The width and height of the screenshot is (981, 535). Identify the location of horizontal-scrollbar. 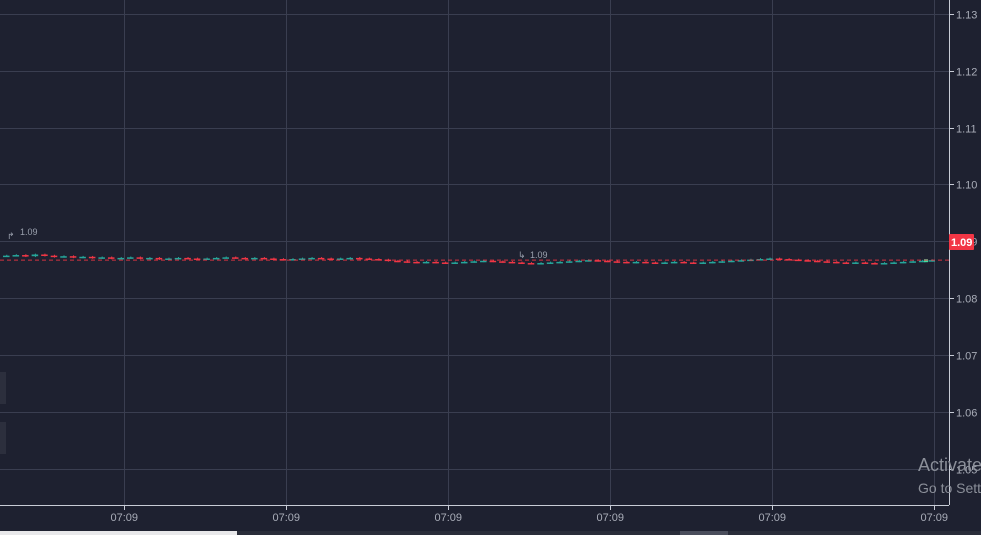
(490, 533).